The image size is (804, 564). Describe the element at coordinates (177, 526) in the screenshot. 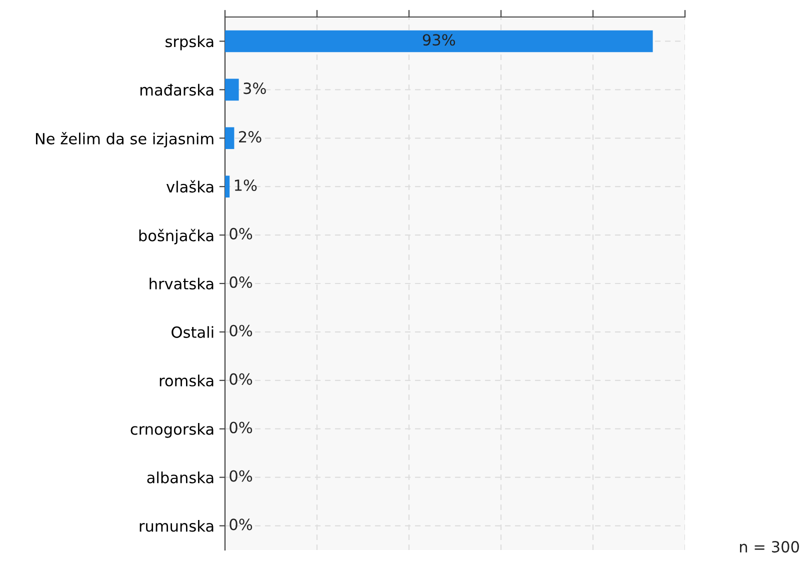

I see `y-tick-label: rumunska` at that location.